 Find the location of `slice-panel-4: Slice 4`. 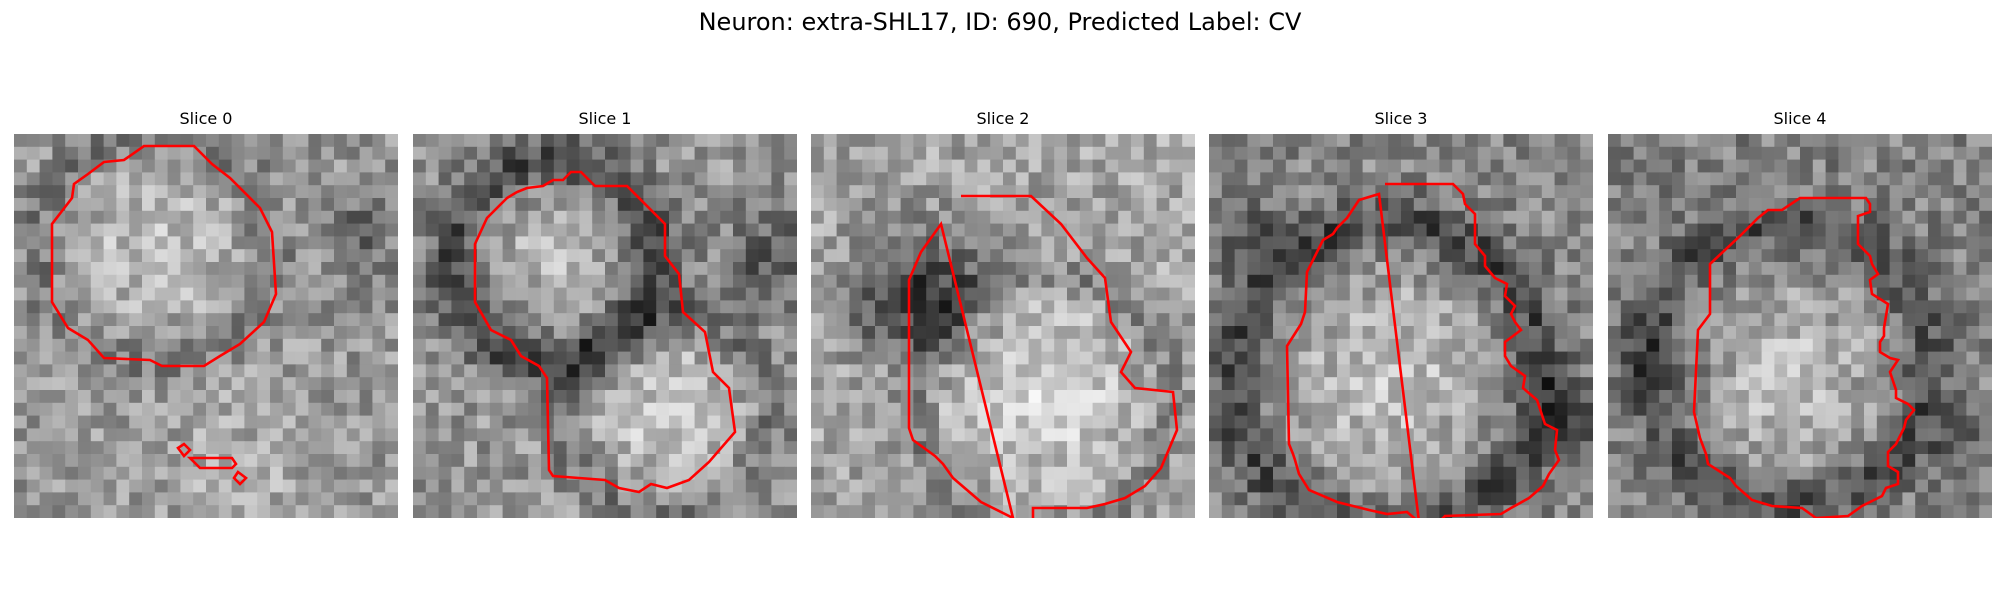

slice-panel-4: Slice 4 is located at coordinates (1800, 313).